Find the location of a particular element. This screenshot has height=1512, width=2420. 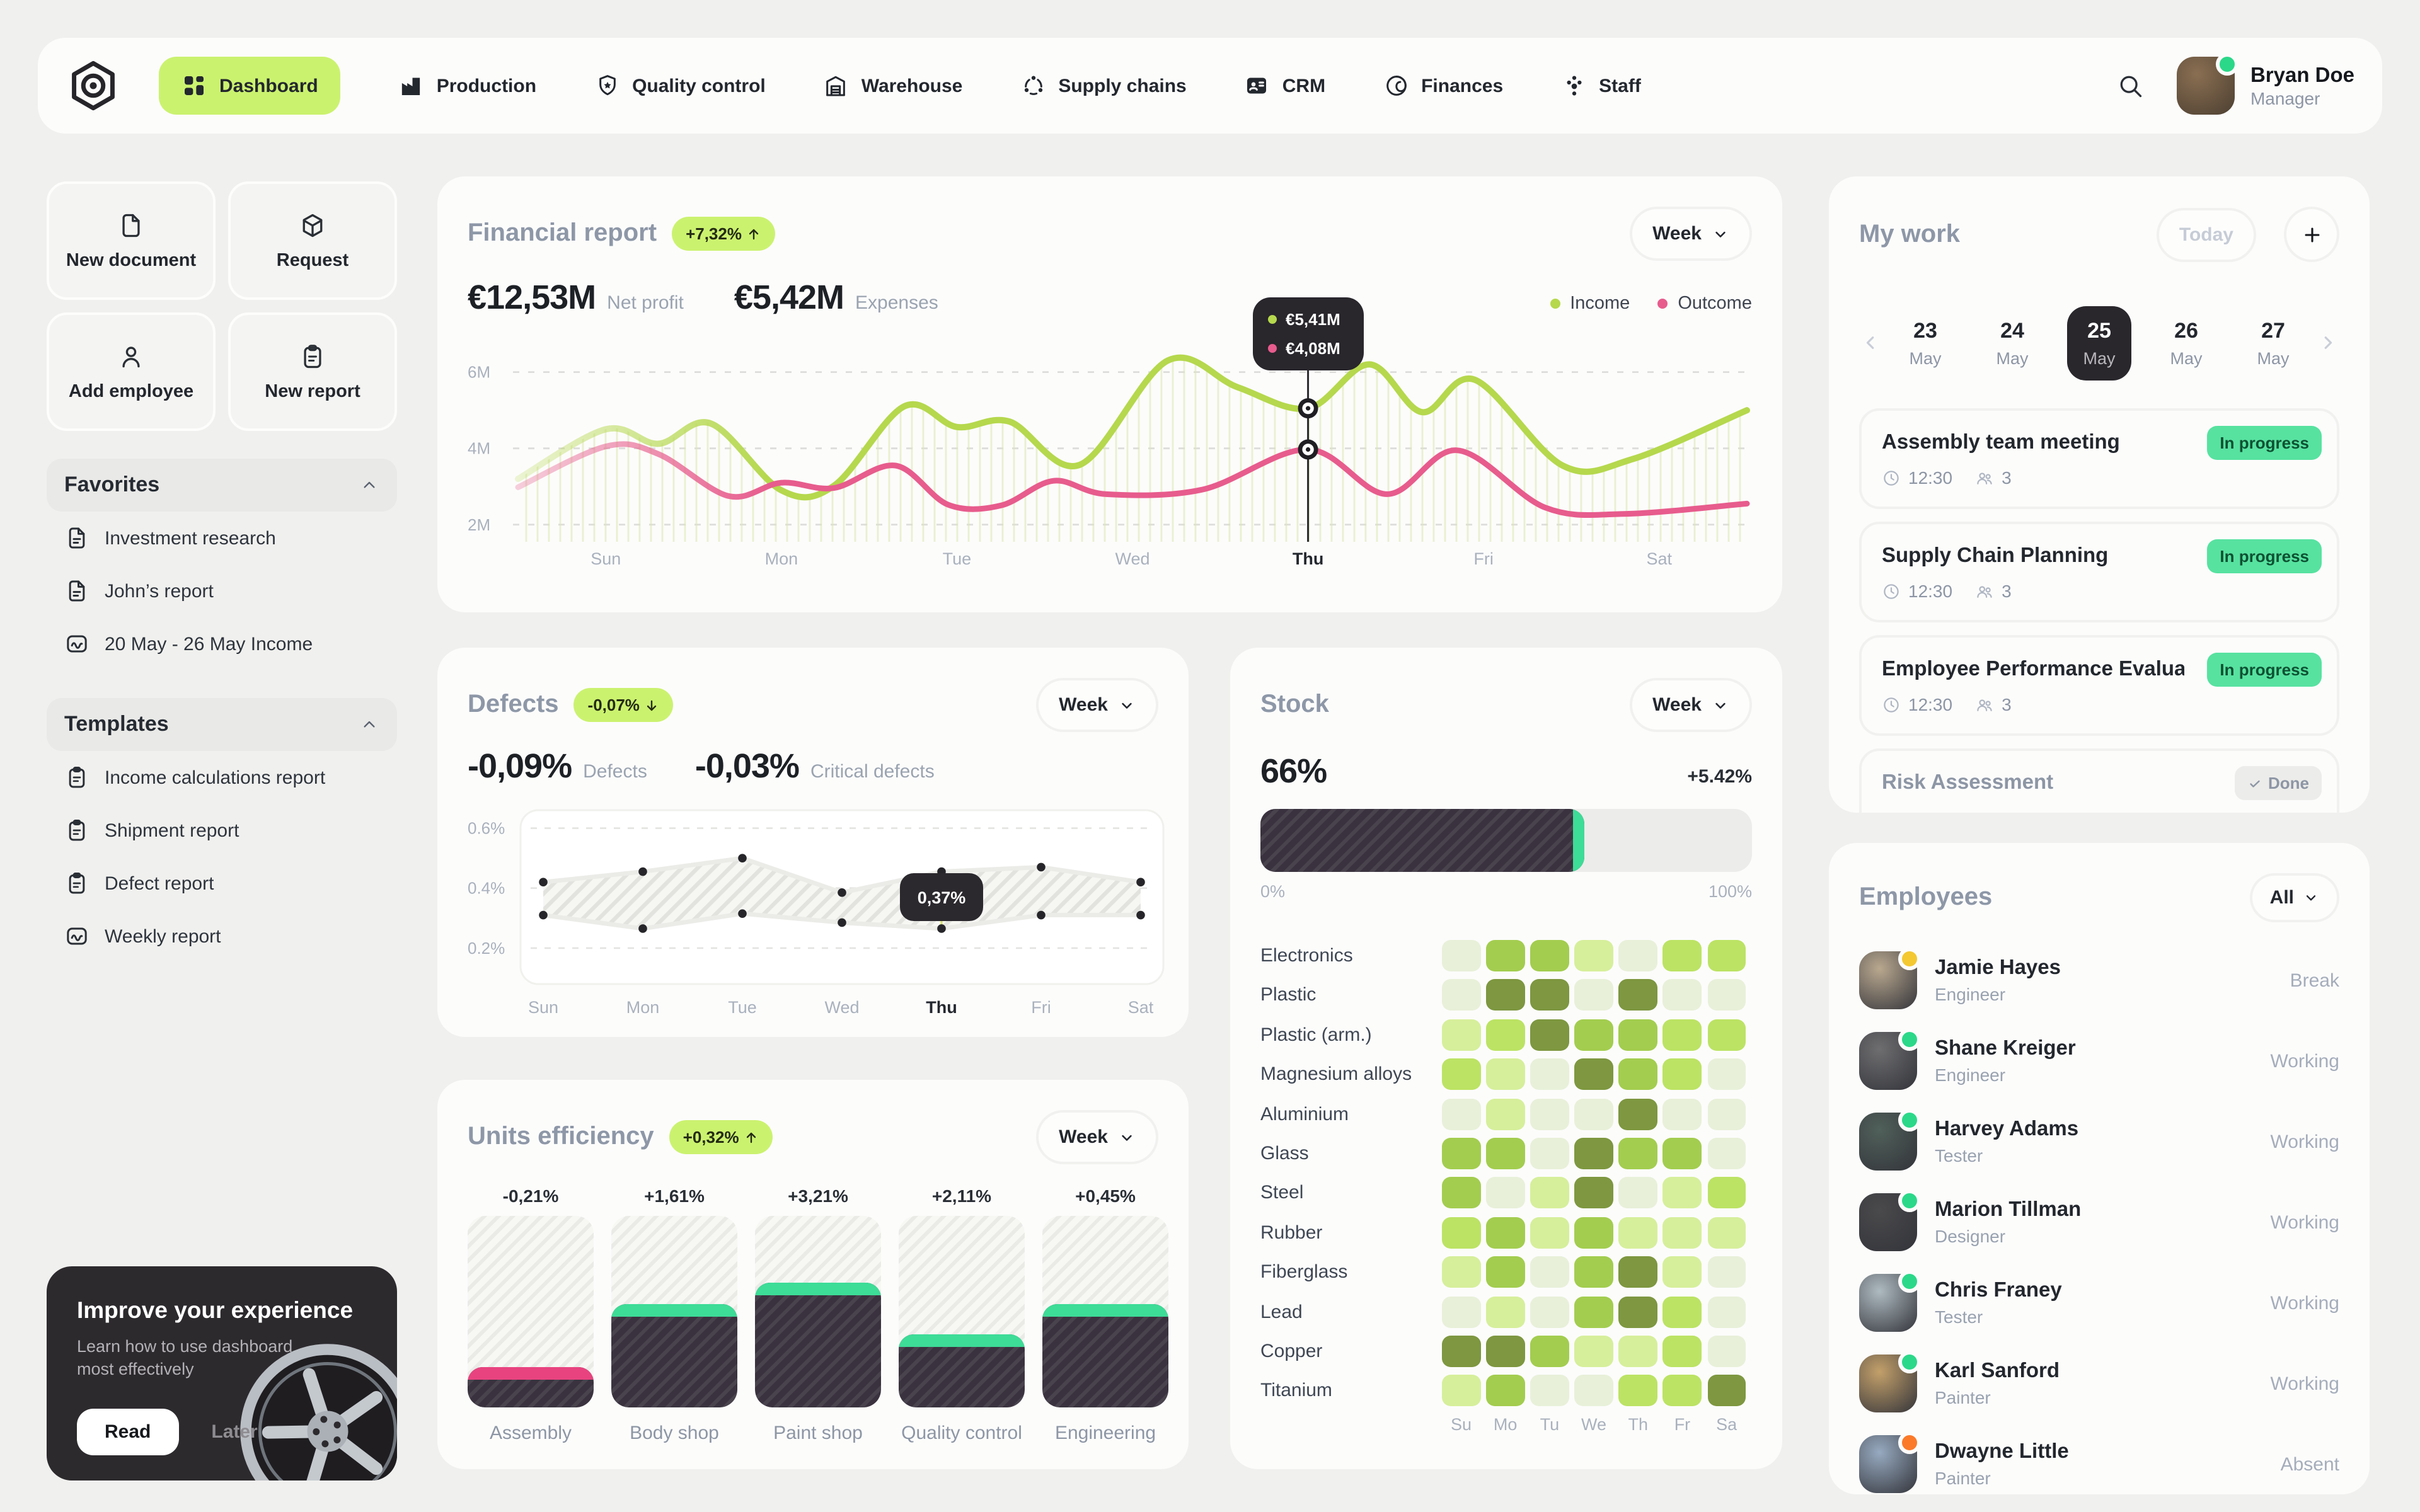

bar-delta: +0,45% is located at coordinates (1105, 1196).